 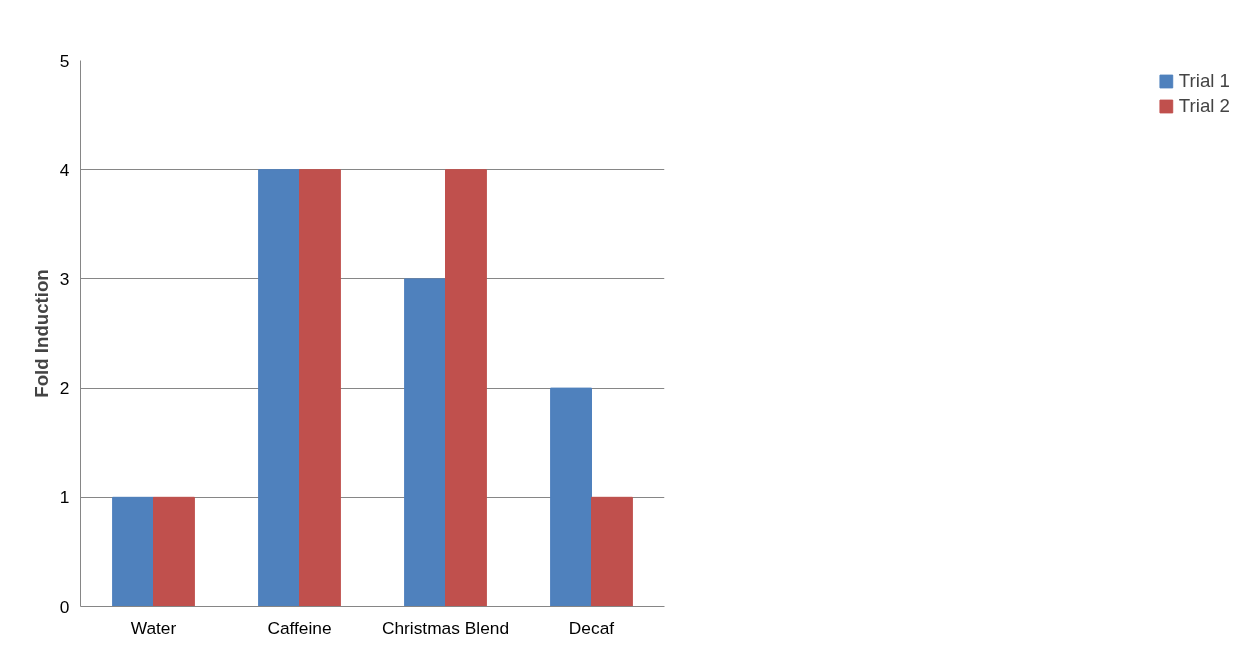 I want to click on legend-label: Trial 2, so click(x=1204, y=106).